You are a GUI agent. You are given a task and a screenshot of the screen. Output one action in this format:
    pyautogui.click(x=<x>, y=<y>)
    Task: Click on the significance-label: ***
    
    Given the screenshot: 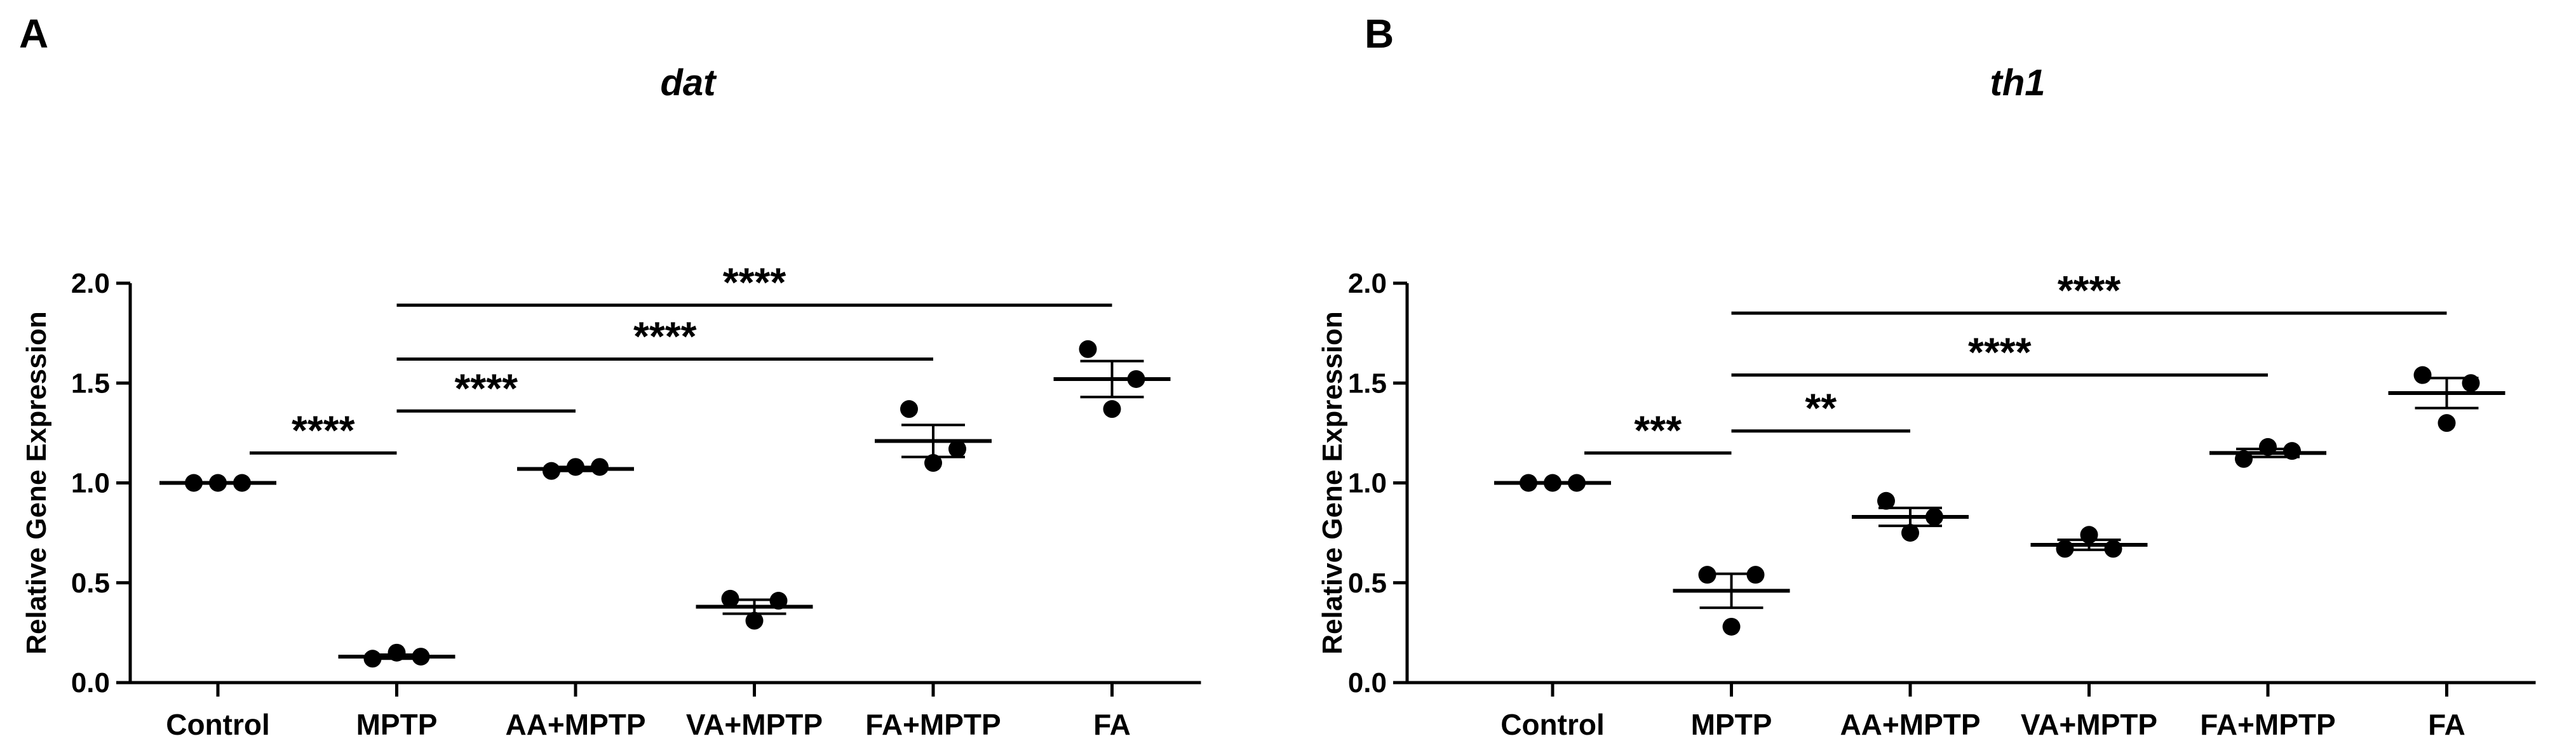 What is the action you would take?
    pyautogui.click(x=1658, y=430)
    